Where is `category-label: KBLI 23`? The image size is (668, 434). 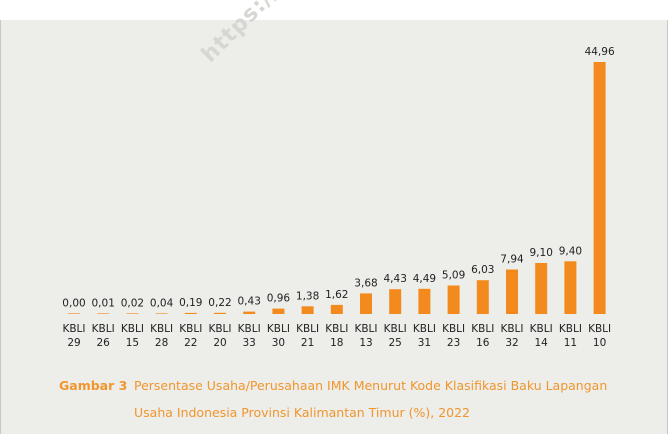 category-label: KBLI 23 is located at coordinates (453, 336).